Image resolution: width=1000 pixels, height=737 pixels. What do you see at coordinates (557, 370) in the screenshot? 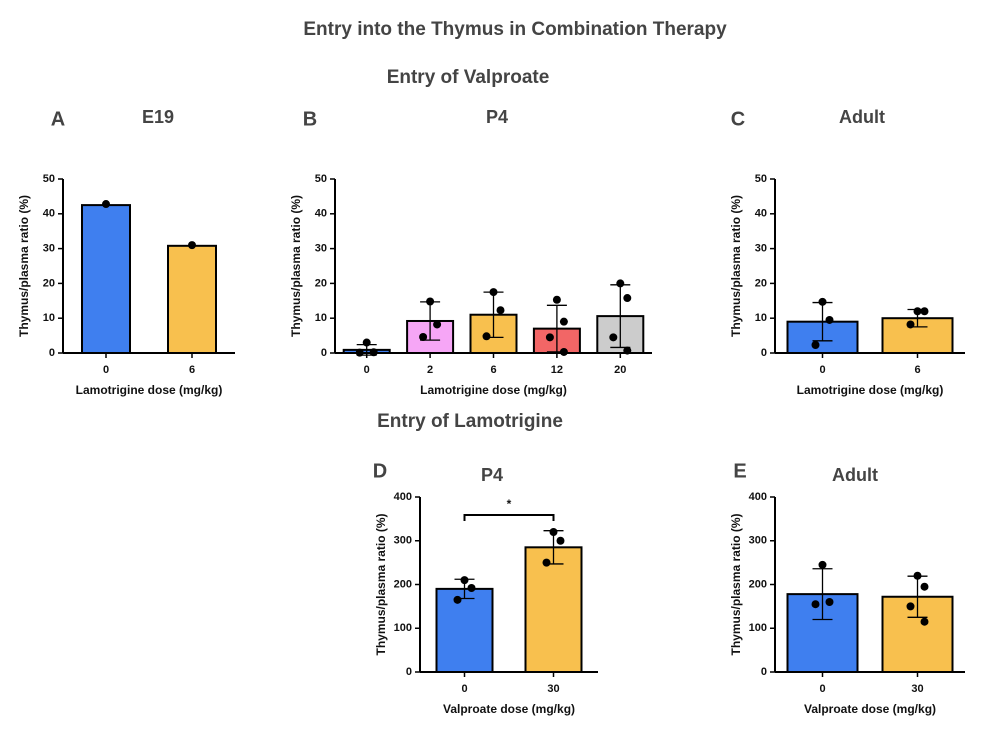
I see `x-tick-label: 12` at bounding box center [557, 370].